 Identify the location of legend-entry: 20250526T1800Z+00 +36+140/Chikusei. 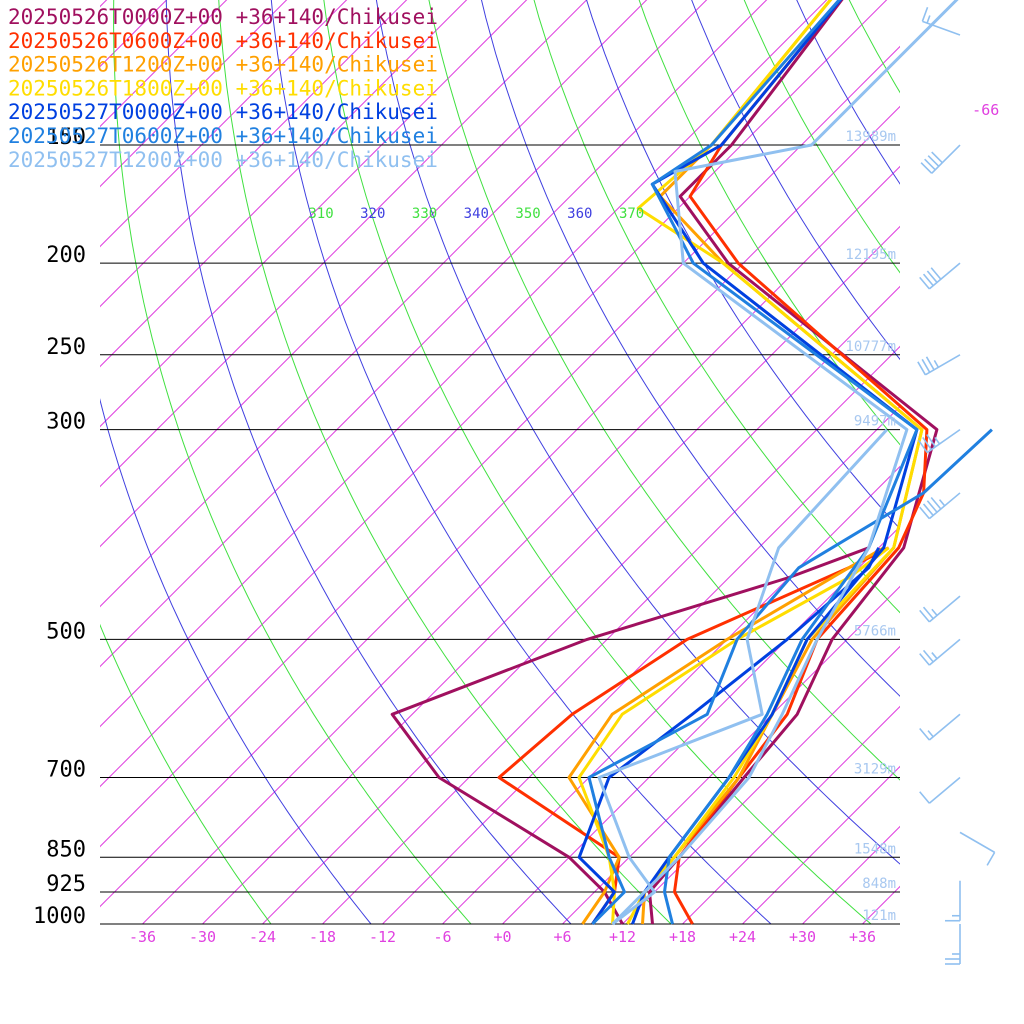
(223, 88).